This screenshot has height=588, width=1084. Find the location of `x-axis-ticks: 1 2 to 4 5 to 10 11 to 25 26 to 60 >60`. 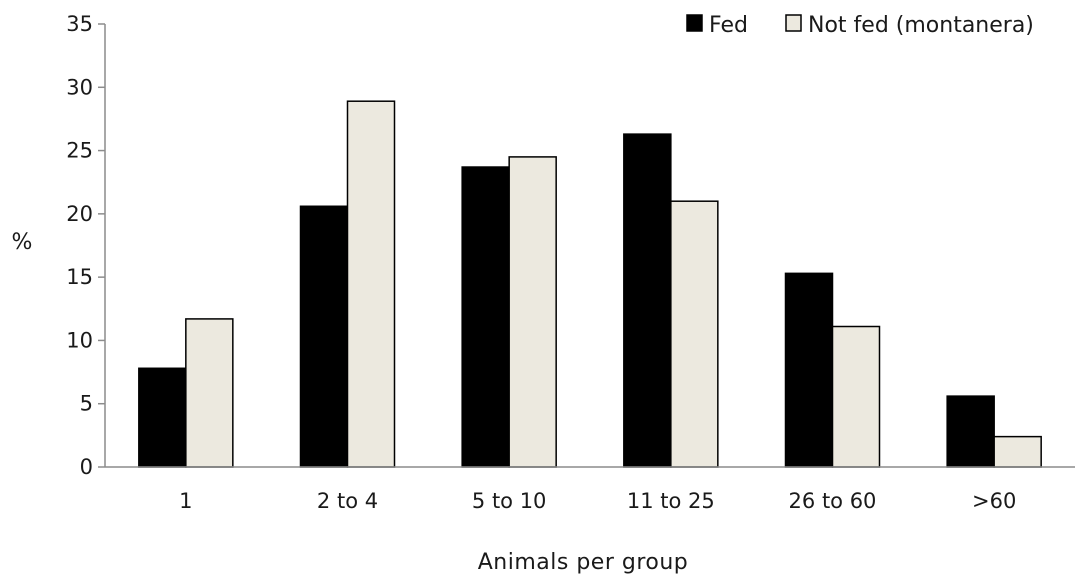

x-axis-ticks: 1 2 to 4 5 to 10 11 to 25 26 to 60 >60 is located at coordinates (597, 501).